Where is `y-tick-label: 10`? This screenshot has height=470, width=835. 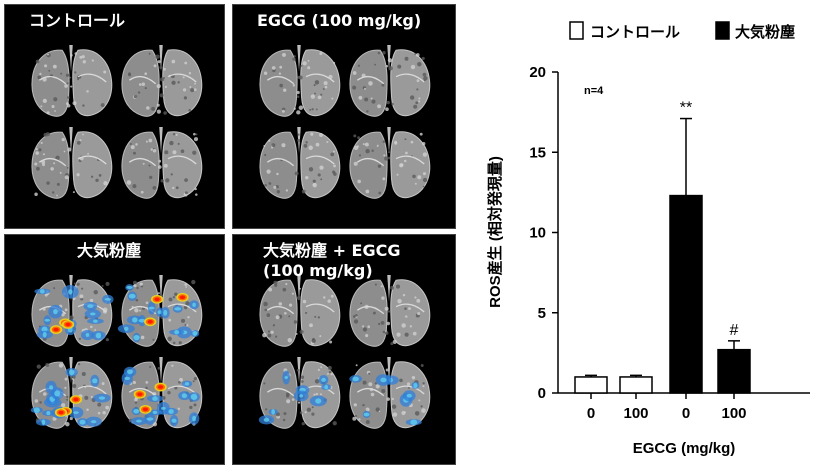
y-tick-label: 10 is located at coordinates (537, 233).